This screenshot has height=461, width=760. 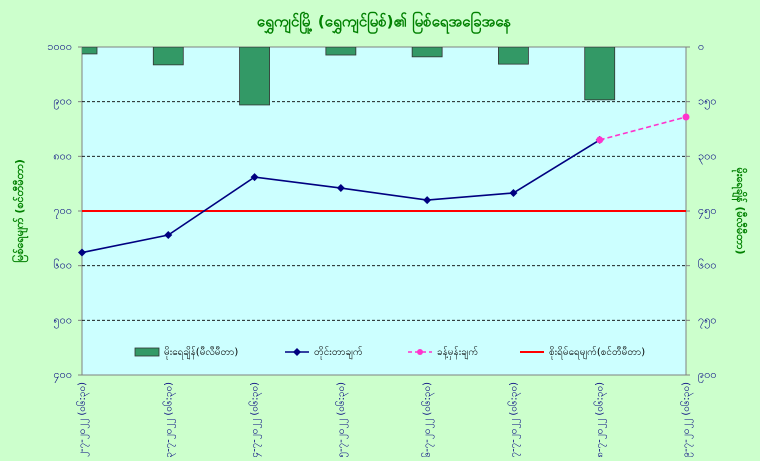 I want to click on x-tick-label: ၂၅-၇-၂၀၂၂ (၀၆:၃၀), so click(x=341, y=419).